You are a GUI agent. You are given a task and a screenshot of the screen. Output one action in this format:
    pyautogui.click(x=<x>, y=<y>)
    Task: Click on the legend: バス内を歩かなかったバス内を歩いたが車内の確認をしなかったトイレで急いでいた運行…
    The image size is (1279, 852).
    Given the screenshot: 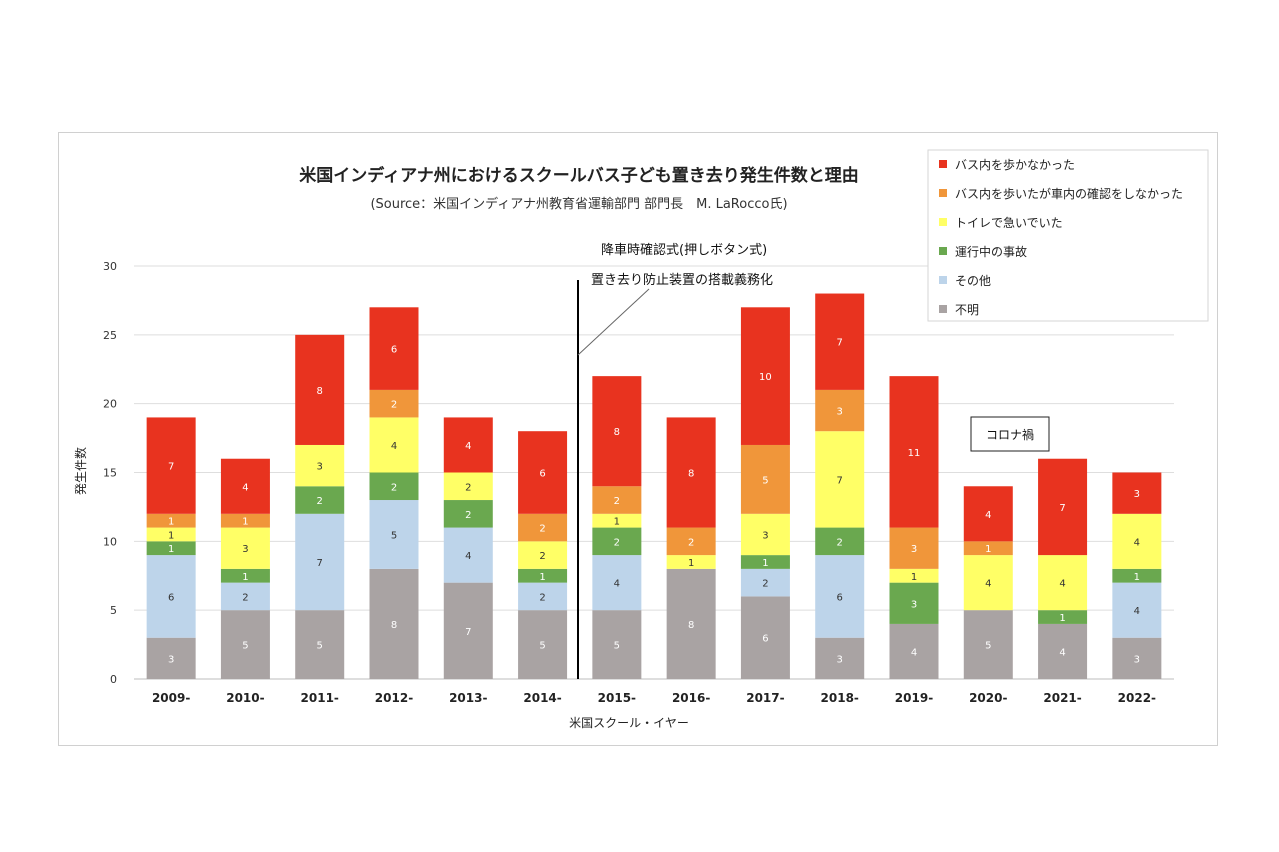 What is the action you would take?
    pyautogui.click(x=1068, y=235)
    